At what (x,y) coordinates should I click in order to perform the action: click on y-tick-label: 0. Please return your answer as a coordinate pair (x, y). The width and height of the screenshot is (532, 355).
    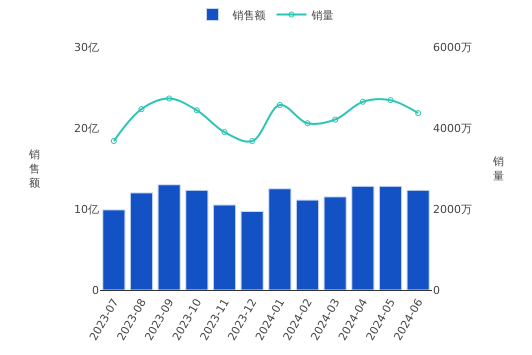
    Looking at the image, I should click on (95, 290).